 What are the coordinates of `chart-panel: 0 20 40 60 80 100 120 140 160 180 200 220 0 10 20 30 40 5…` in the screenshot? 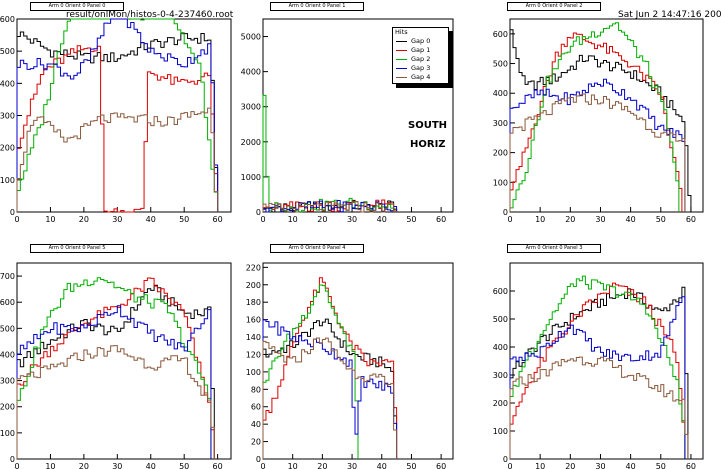 It's located at (350, 365).